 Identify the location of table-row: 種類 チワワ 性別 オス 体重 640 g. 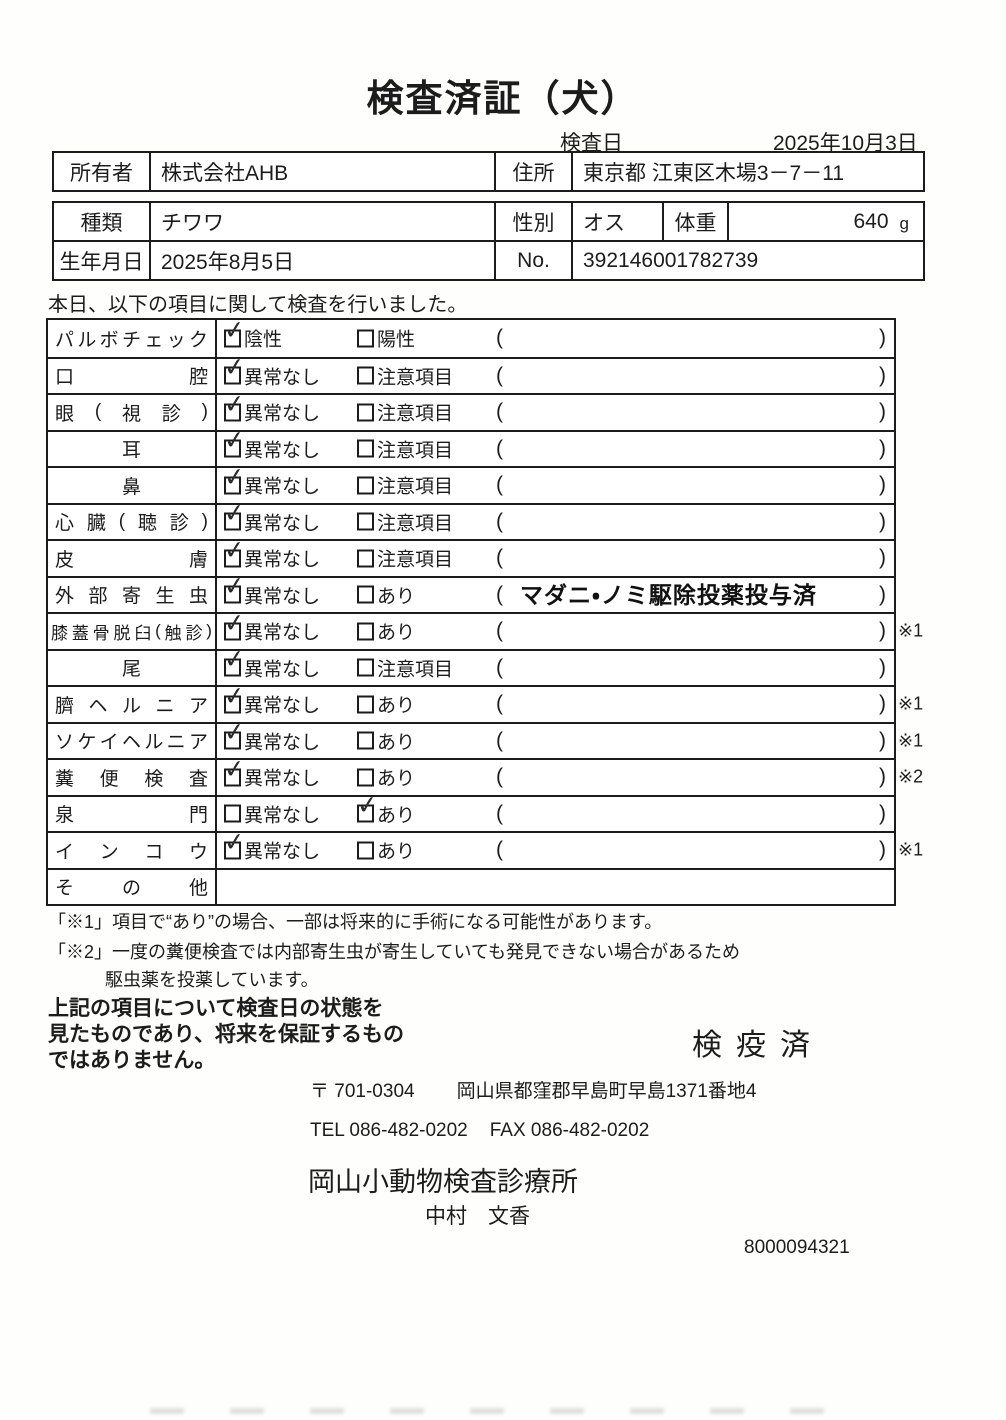
(488, 221).